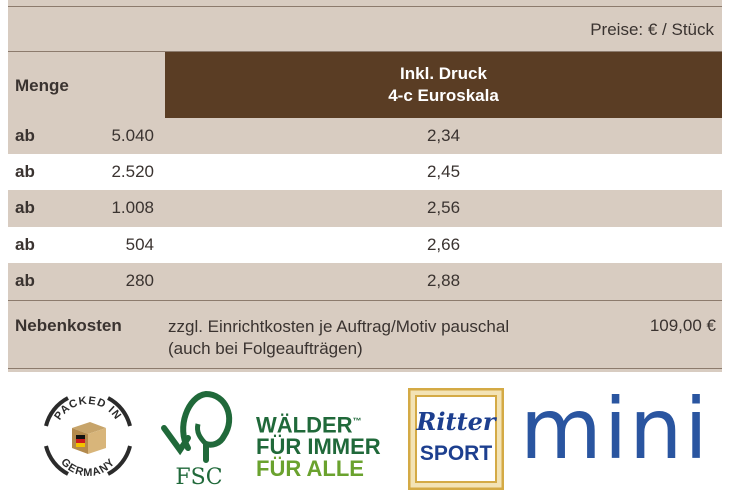 Image resolution: width=730 pixels, height=495 pixels. Describe the element at coordinates (652, 29) in the screenshot. I see `price-note: Preise: € / Stück` at that location.